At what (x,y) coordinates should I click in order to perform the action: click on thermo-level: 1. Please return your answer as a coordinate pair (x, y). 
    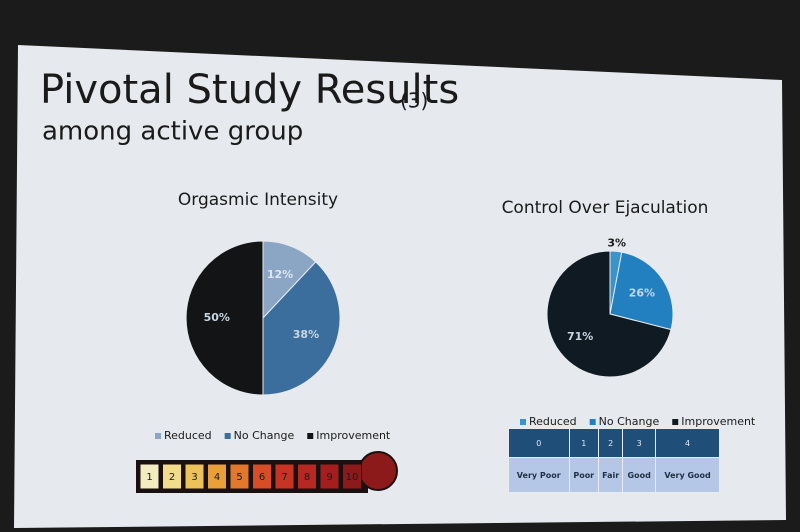
    Looking at the image, I should click on (149, 477).